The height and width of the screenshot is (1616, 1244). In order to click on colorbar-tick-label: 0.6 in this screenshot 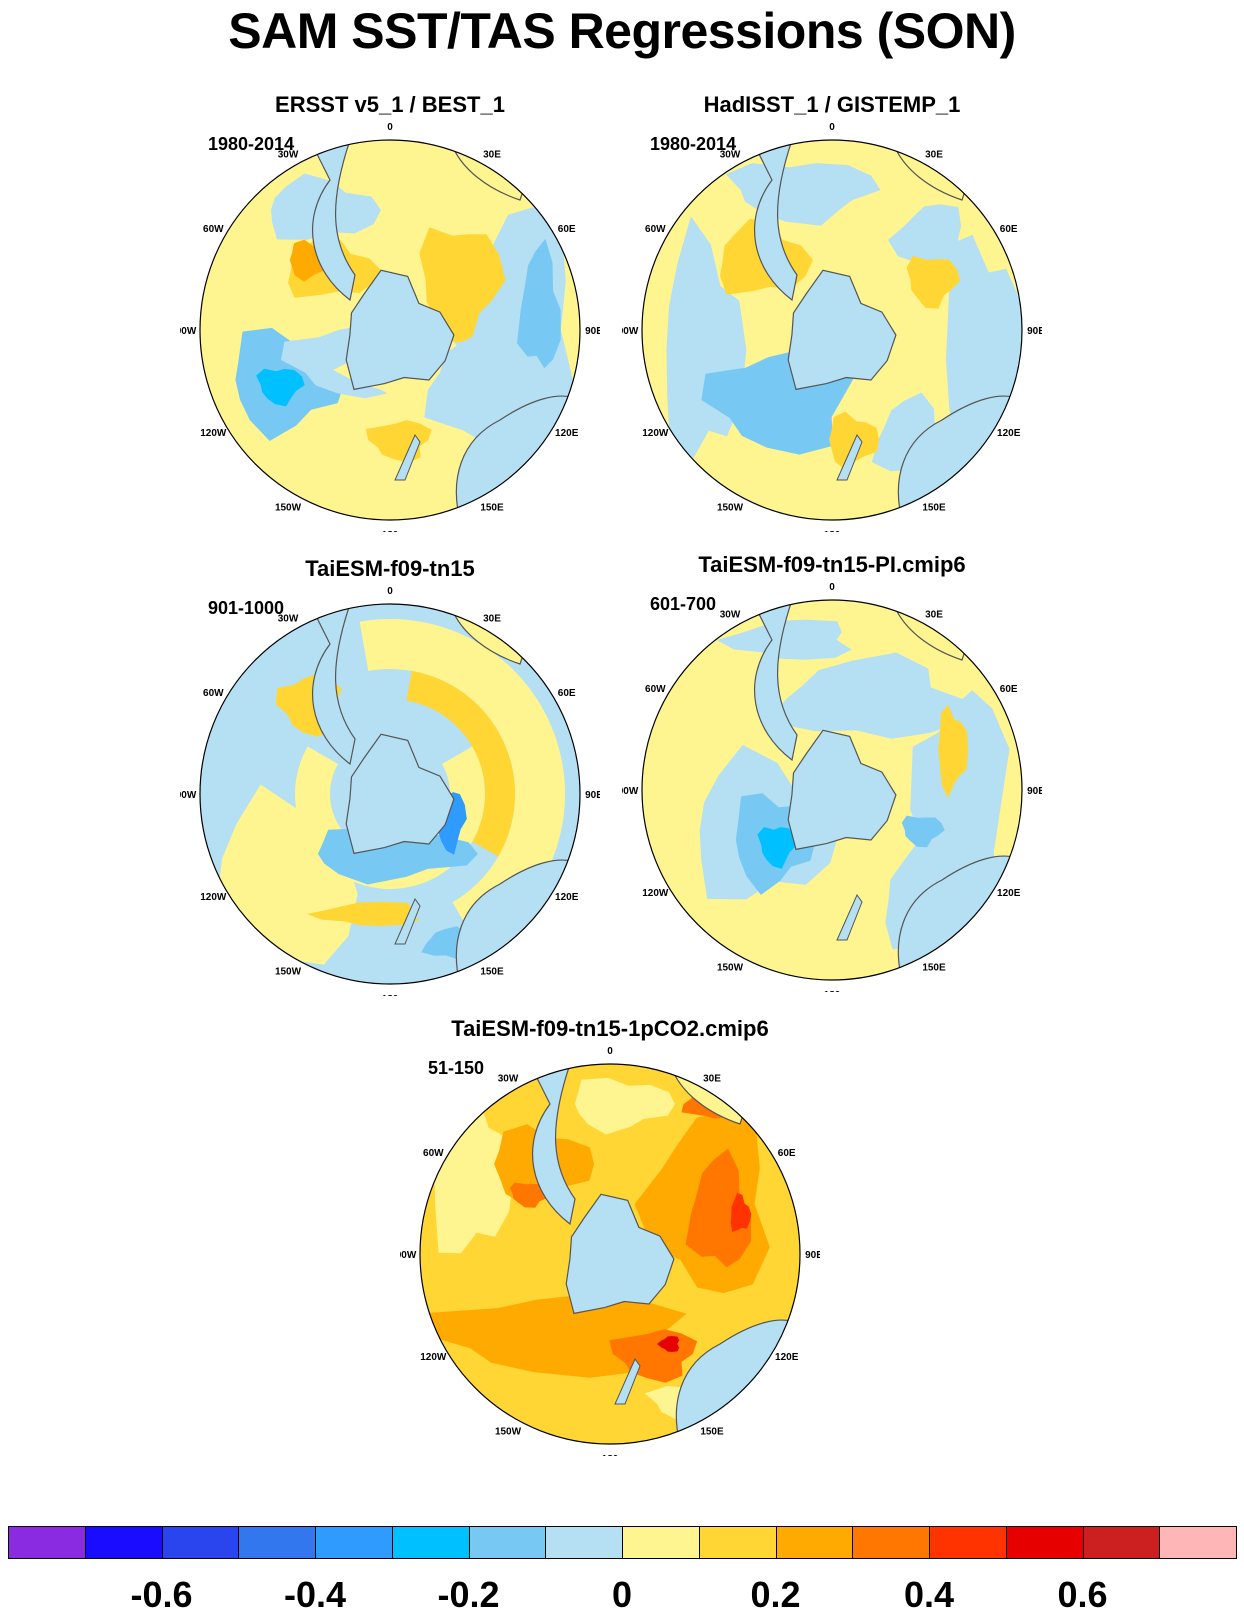, I will do `click(1082, 1594)`.